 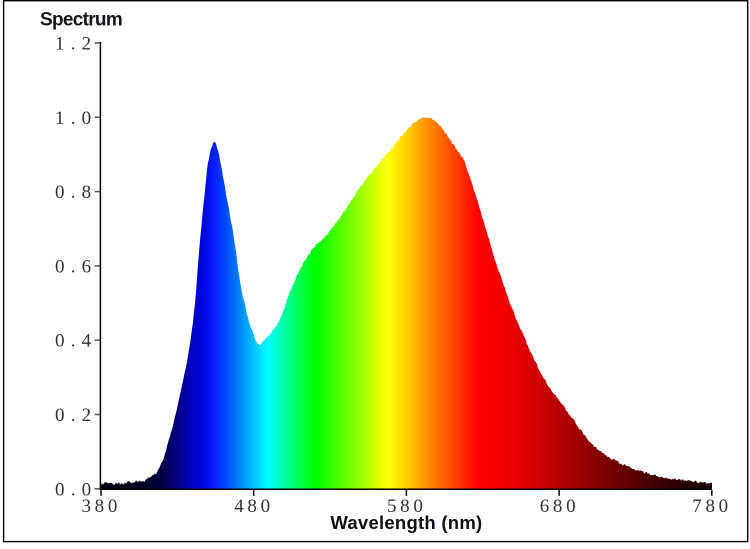 What do you see at coordinates (407, 506) in the screenshot?
I see `svg-text: 580` at bounding box center [407, 506].